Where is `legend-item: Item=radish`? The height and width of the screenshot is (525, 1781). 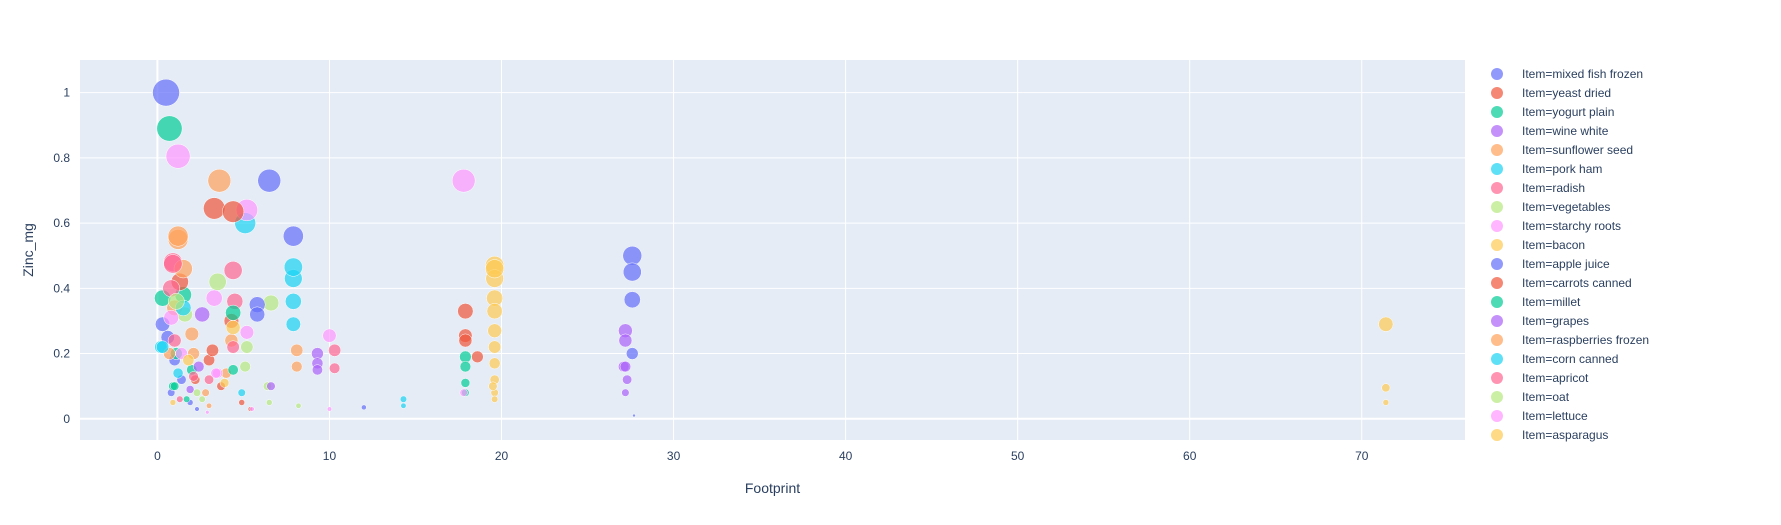 legend-item: Item=radish is located at coordinates (1538, 188).